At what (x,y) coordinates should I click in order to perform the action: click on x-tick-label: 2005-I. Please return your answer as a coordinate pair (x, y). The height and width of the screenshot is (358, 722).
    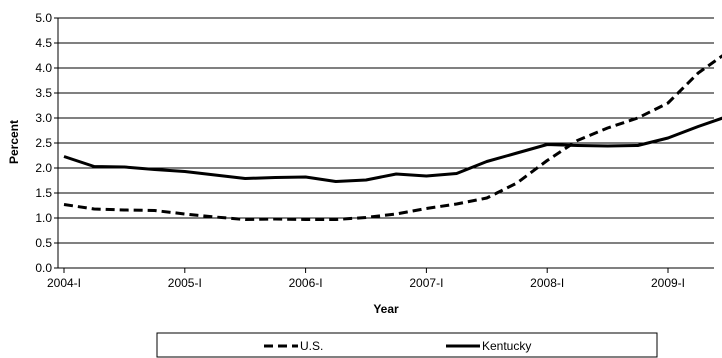
    Looking at the image, I should click on (185, 283).